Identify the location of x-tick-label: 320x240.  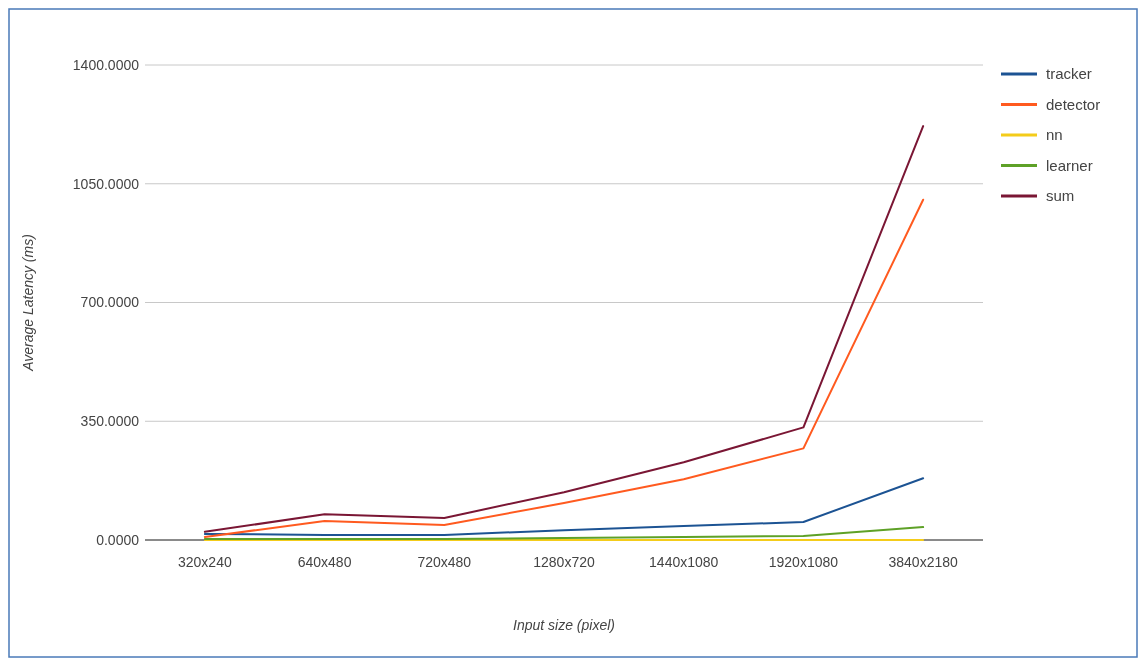
(205, 562).